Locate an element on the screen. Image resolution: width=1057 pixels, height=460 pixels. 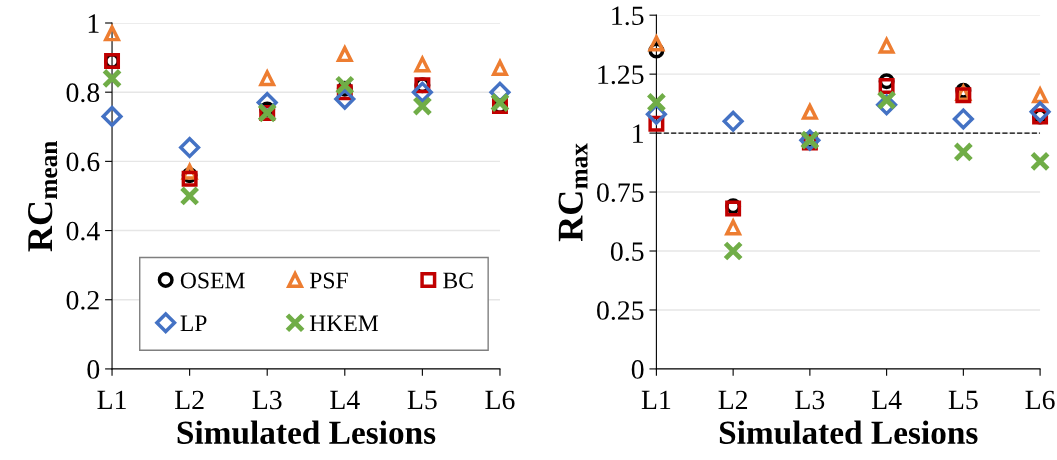
legend-label: OSEM is located at coordinates (212, 280).